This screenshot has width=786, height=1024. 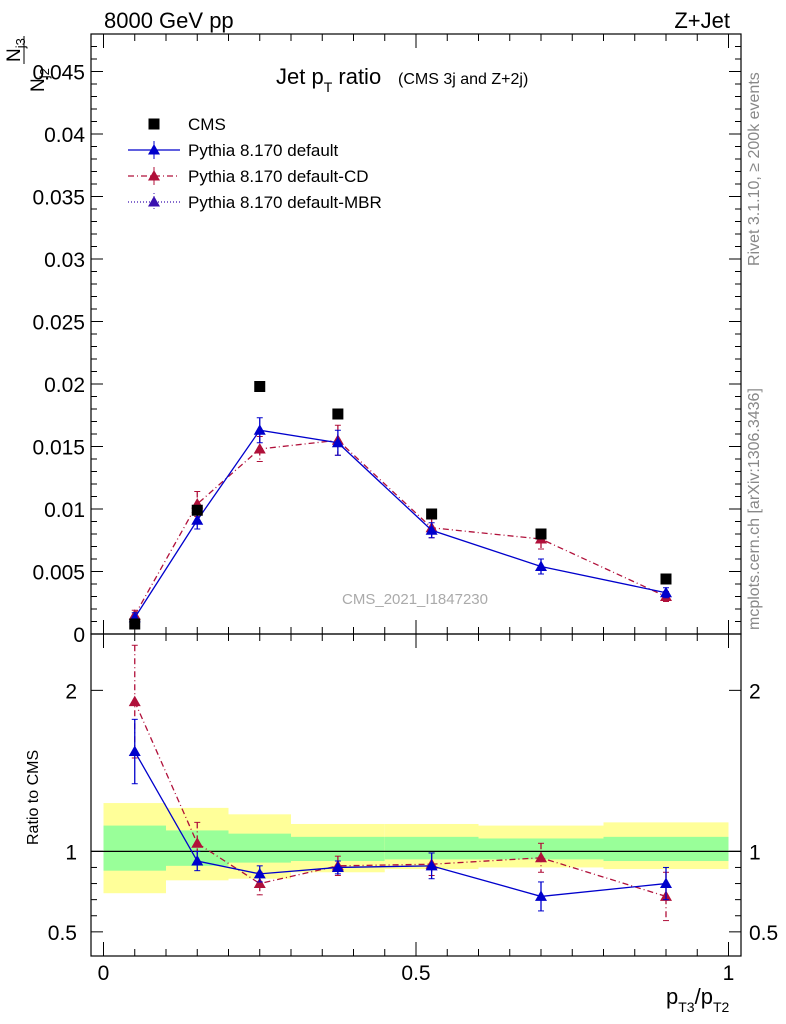 I want to click on x-tick-label: 0.5, so click(x=415, y=973).